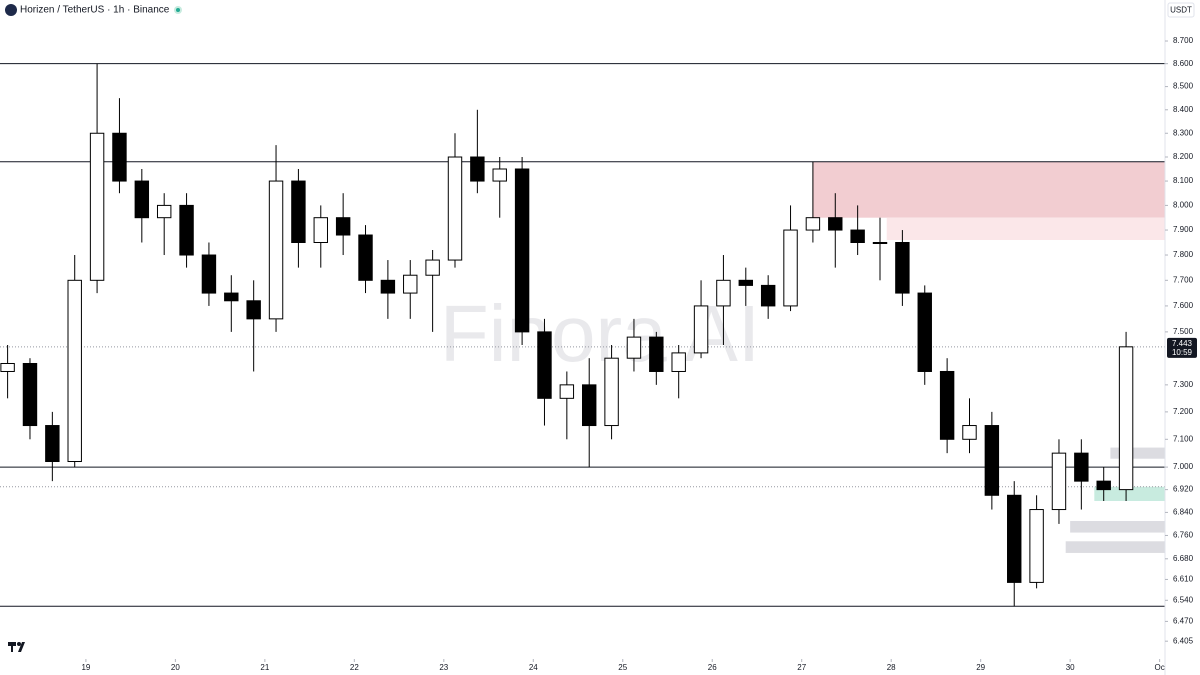 This screenshot has width=1200, height=675. Describe the element at coordinates (1183, 512) in the screenshot. I see `y-tick-label: 6.840` at that location.